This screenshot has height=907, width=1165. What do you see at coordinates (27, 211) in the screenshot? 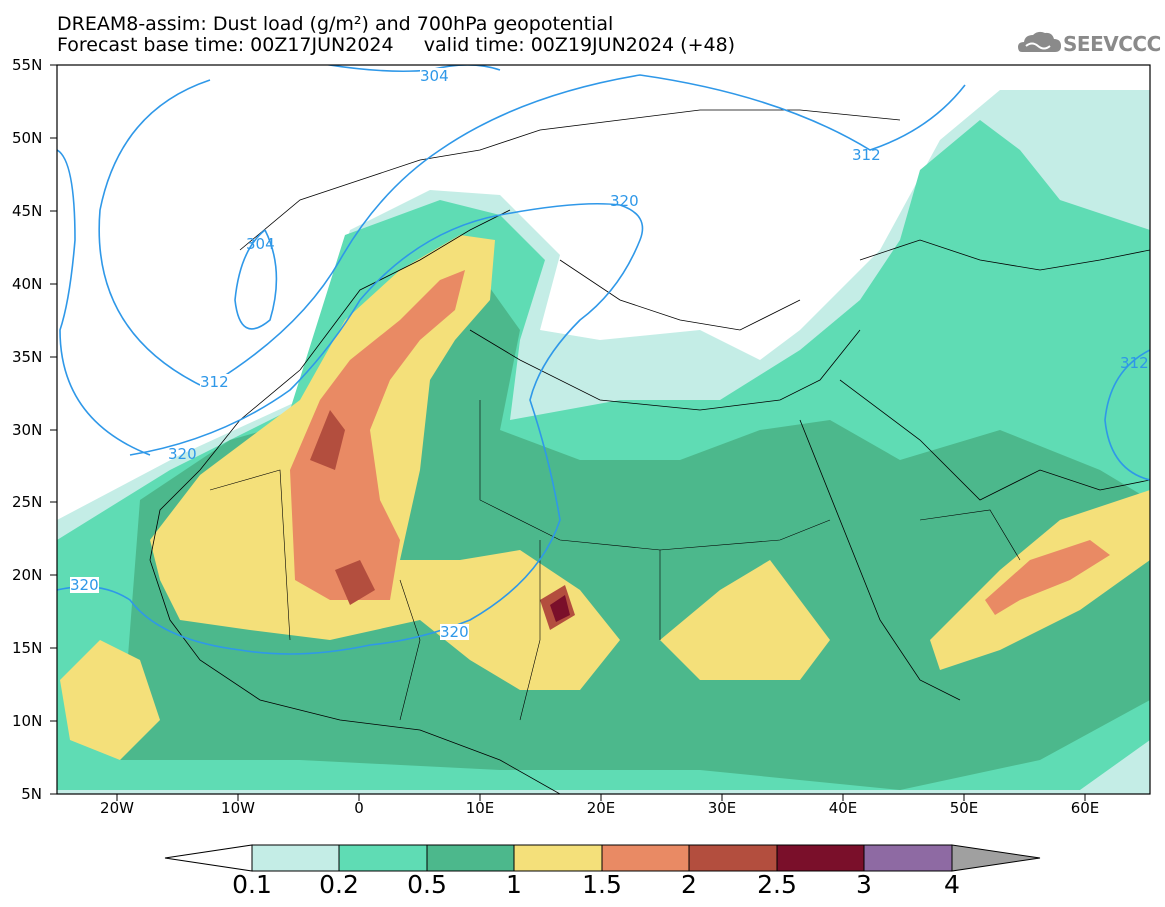
I see `lat-label: 45N` at bounding box center [27, 211].